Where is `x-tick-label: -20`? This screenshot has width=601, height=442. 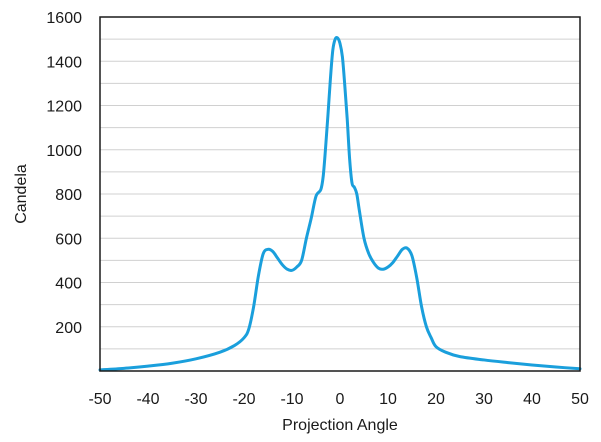 x-tick-label: -20 is located at coordinates (243, 399).